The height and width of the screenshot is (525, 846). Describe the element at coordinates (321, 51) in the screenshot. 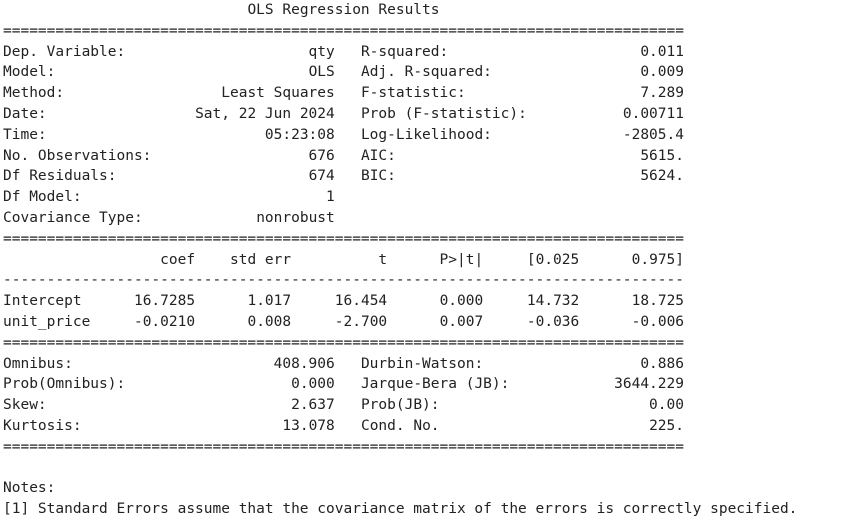

I see `model-info-value: qty` at that location.